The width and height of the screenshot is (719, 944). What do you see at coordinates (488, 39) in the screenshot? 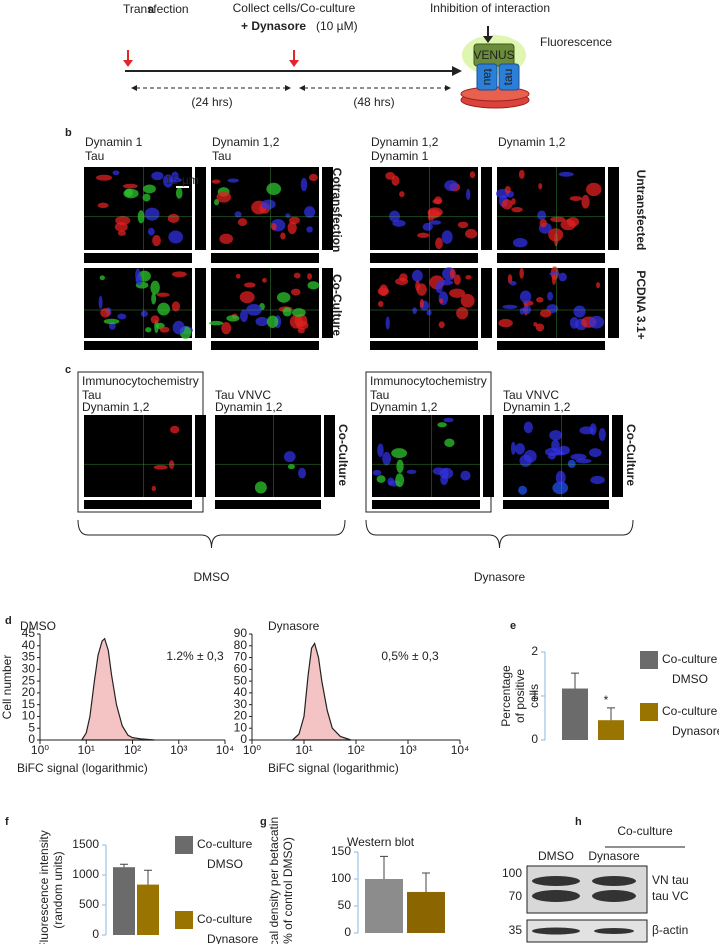
I see `readout-arrow-head` at bounding box center [488, 39].